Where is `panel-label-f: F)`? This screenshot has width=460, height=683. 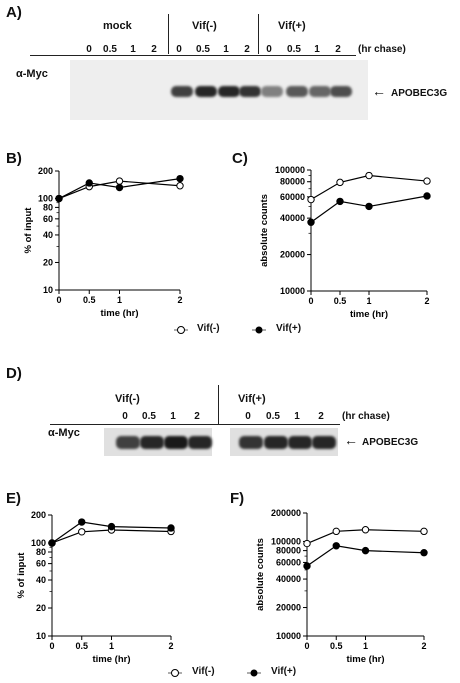 panel-label-f: F) is located at coordinates (237, 498).